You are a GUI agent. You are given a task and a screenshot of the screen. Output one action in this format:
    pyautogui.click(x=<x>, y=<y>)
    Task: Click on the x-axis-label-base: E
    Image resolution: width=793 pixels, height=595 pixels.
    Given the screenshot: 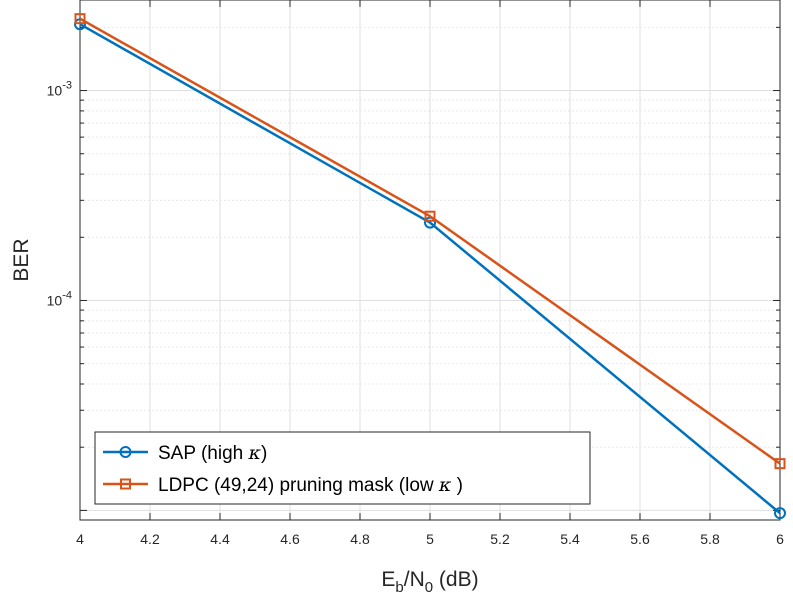 What is the action you would take?
    pyautogui.click(x=388, y=579)
    